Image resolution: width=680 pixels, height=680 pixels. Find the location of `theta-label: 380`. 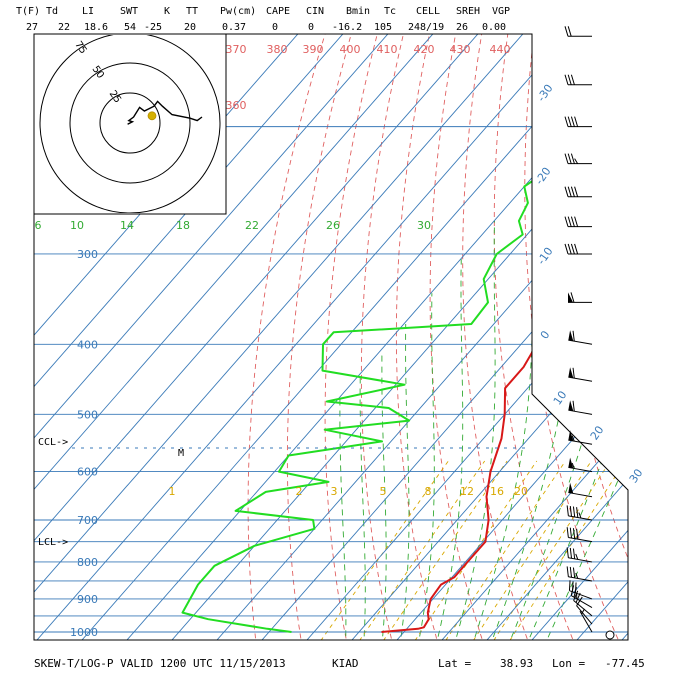

theta-label: 380 is located at coordinates (277, 49).